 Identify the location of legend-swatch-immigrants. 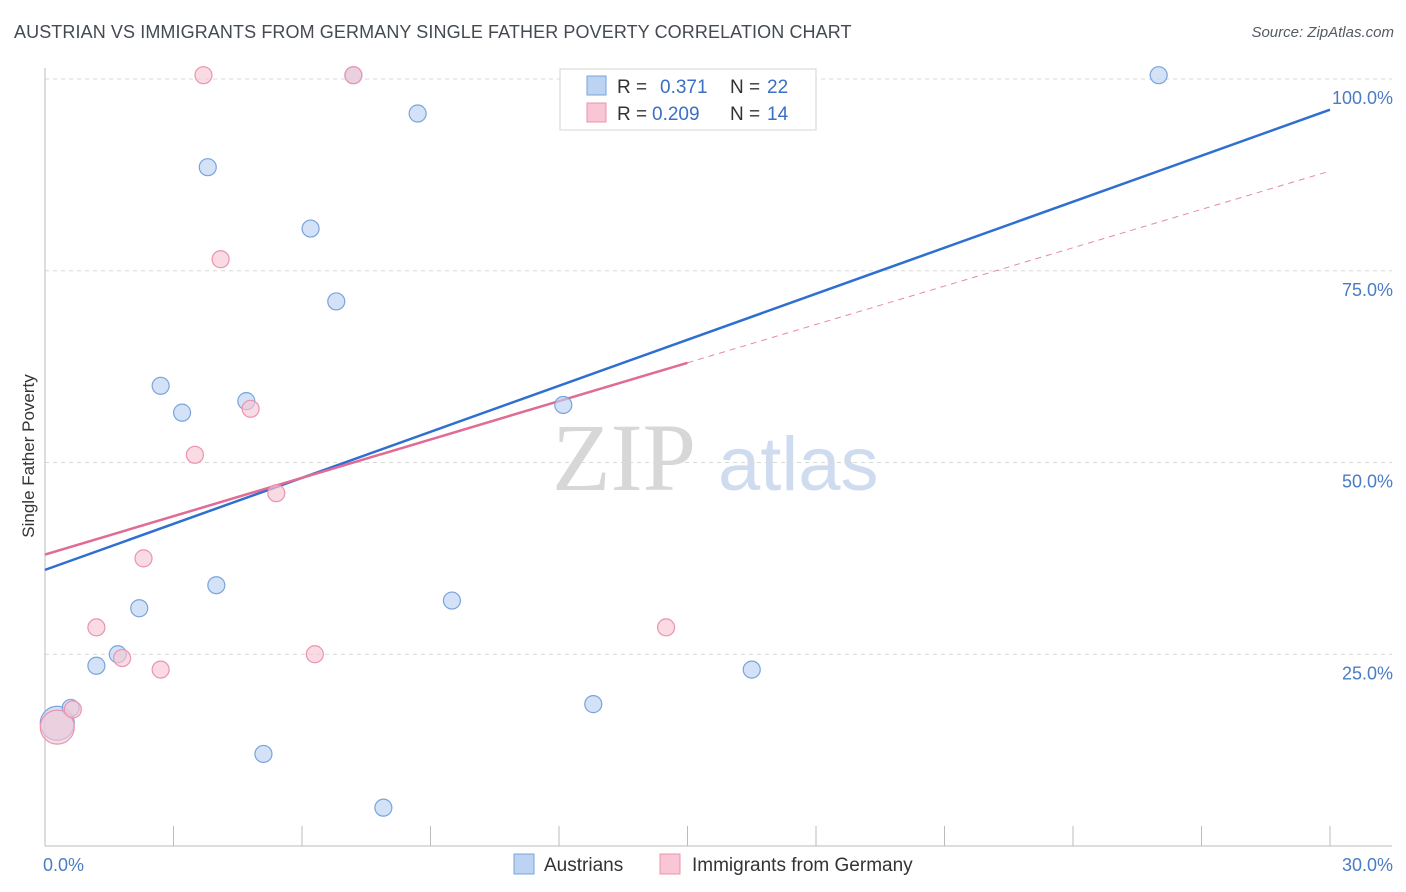
(596, 112).